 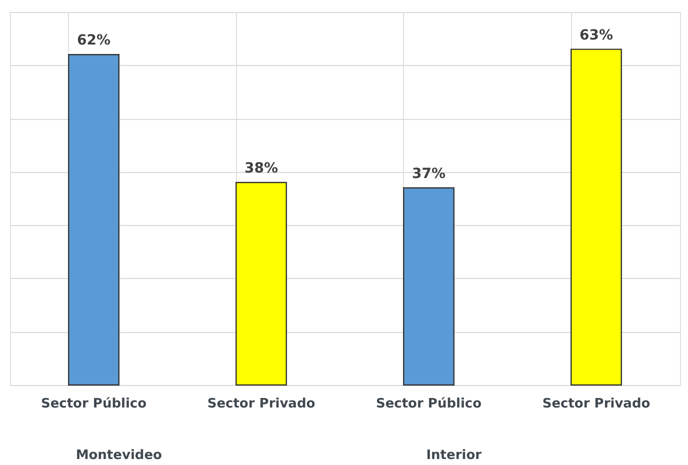 I want to click on data-label: 37%, so click(x=429, y=174).